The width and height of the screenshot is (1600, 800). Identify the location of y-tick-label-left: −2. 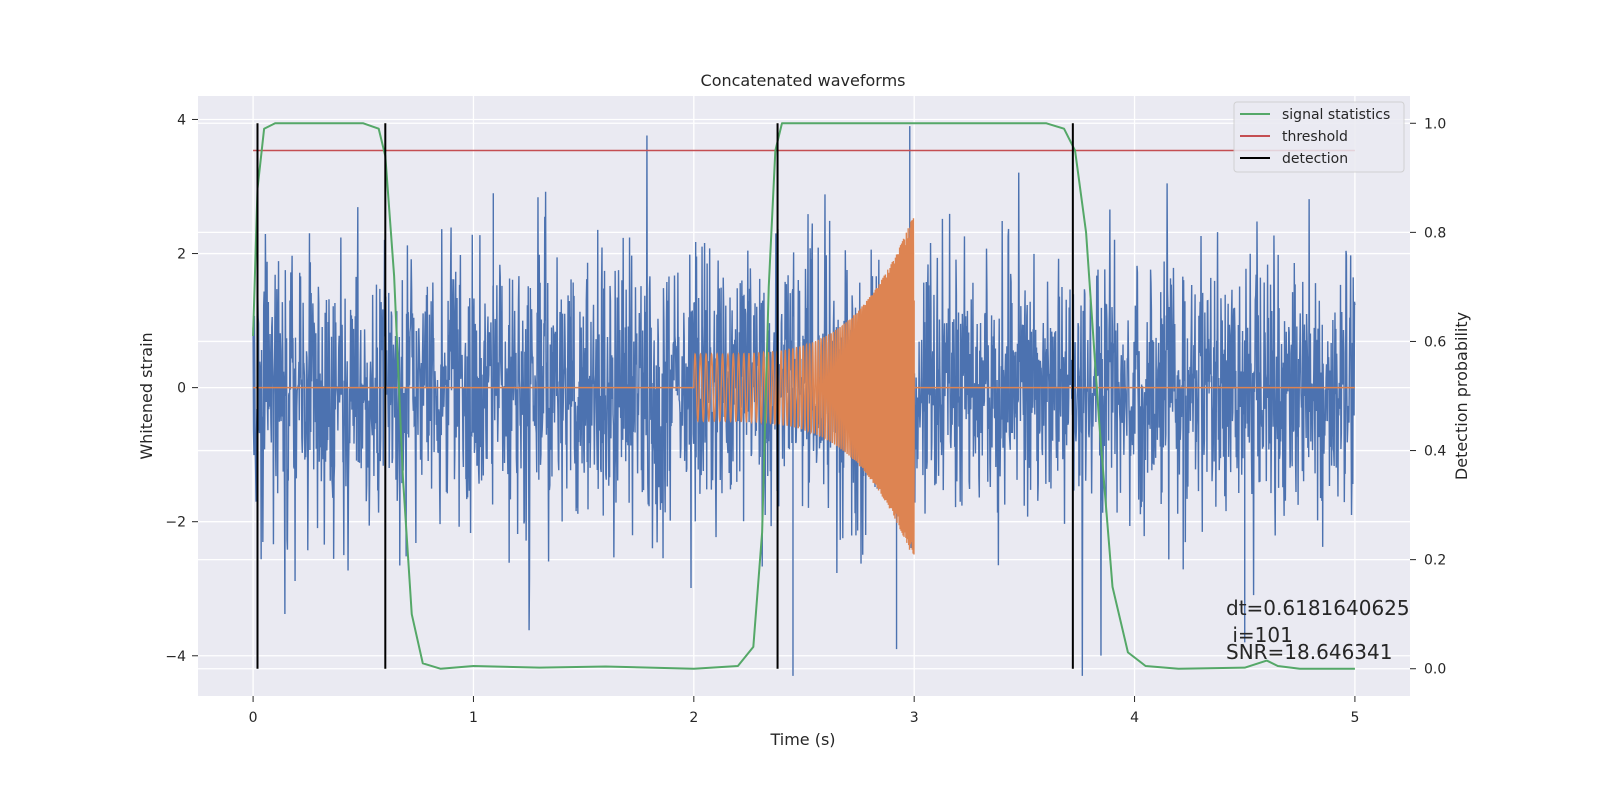
(175, 523).